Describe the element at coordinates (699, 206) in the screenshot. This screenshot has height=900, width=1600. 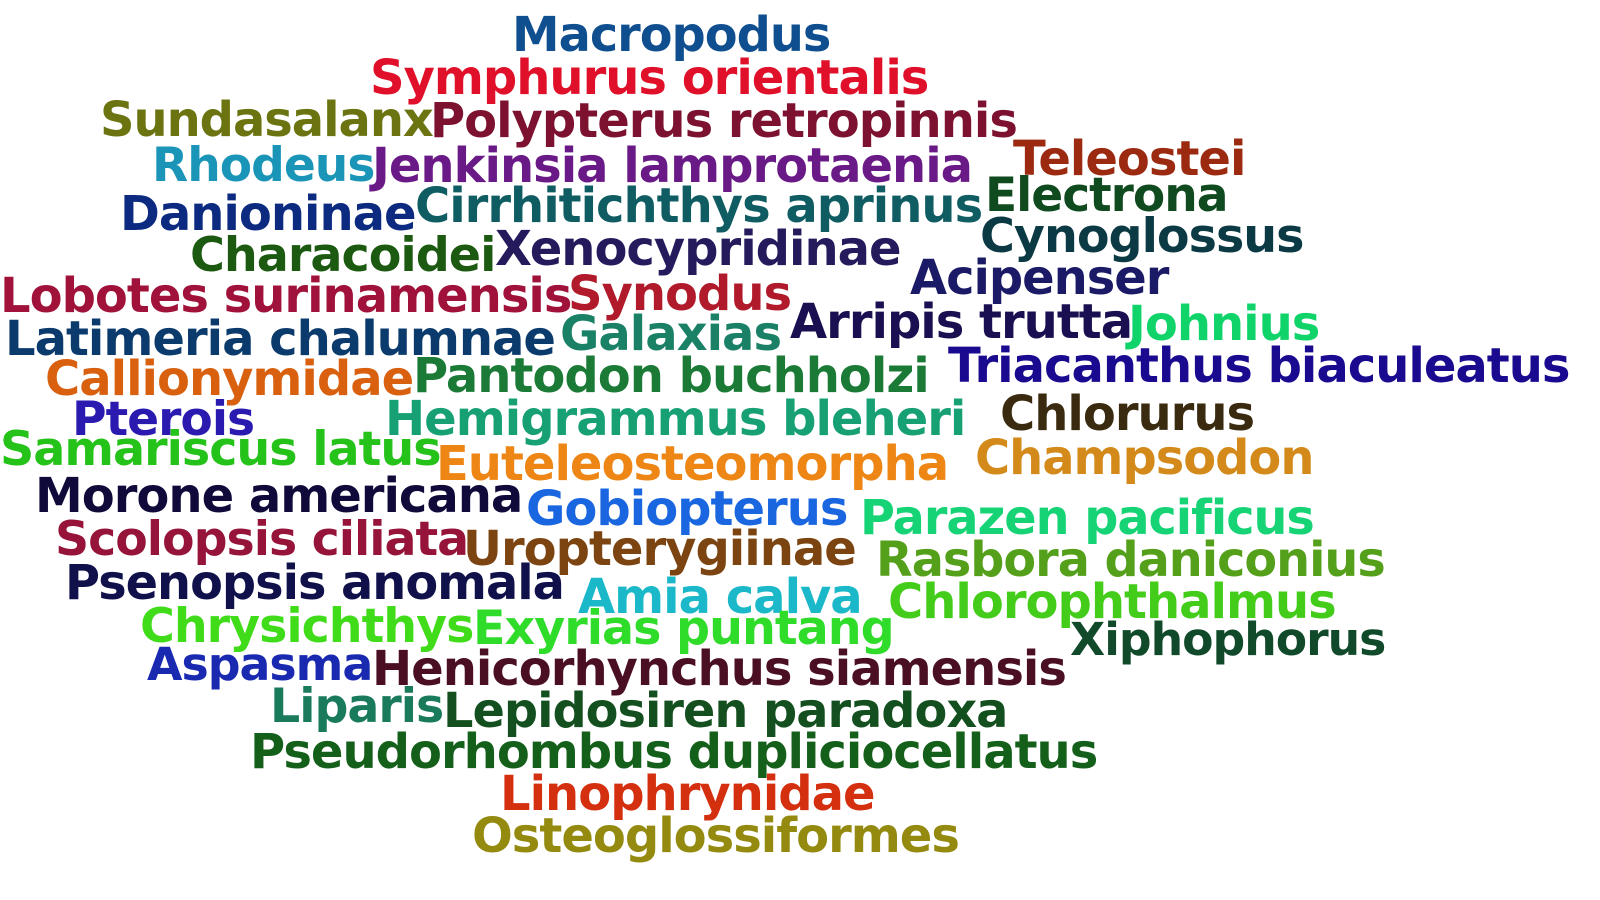
I see `word-9: Cirrhitichthys aprinus` at that location.